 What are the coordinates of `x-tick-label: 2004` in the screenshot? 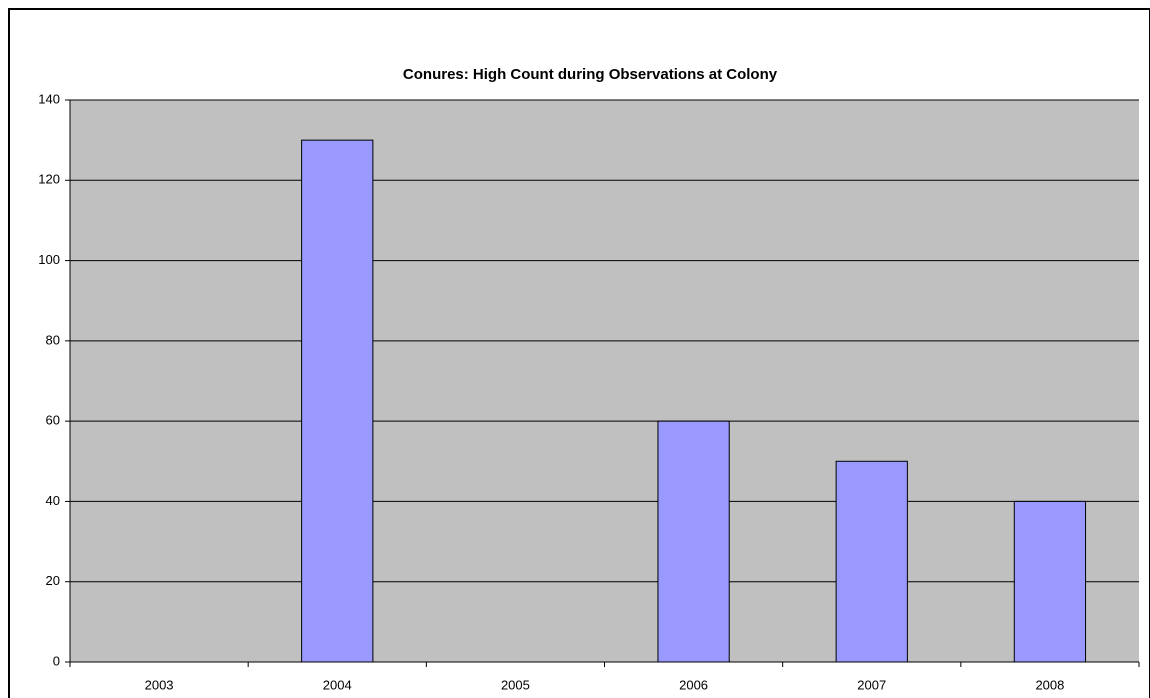 It's located at (337, 684).